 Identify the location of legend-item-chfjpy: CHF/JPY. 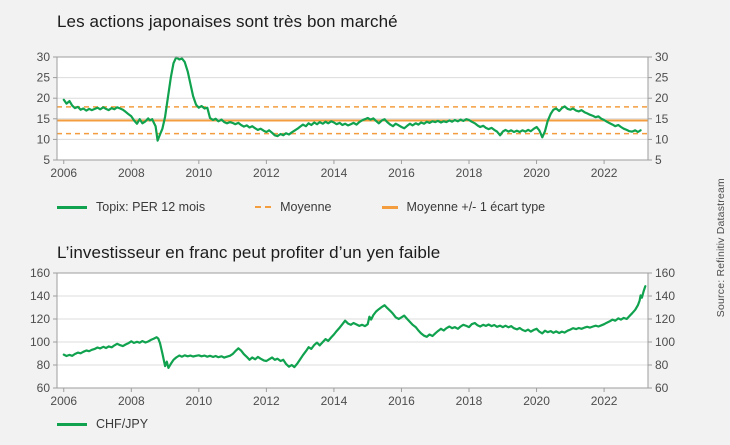
(102, 424).